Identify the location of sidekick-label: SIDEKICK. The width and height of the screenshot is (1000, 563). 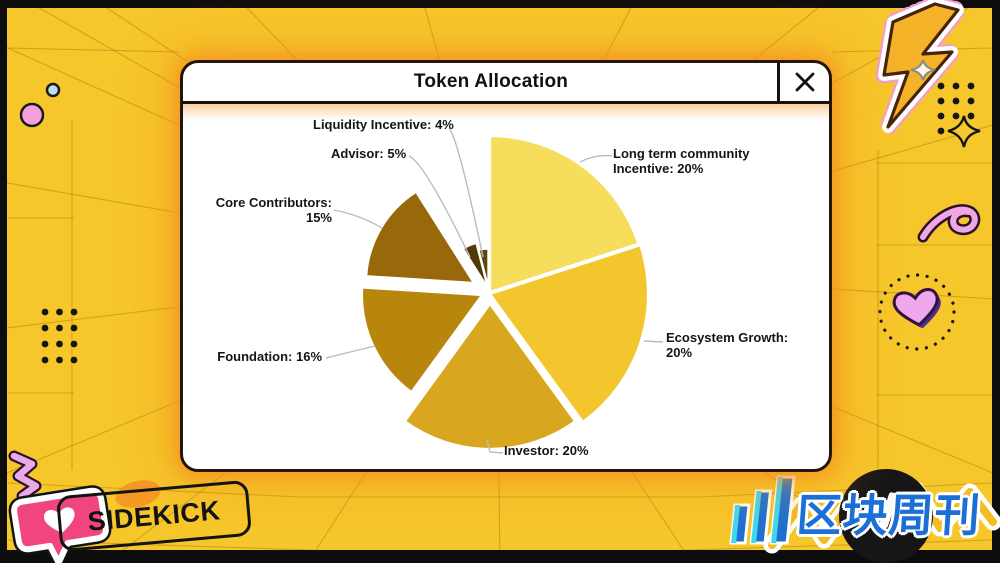
(154, 515).